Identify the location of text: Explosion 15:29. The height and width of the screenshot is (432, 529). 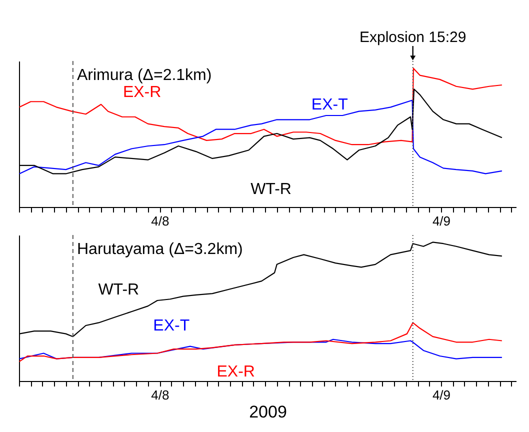
(412, 37).